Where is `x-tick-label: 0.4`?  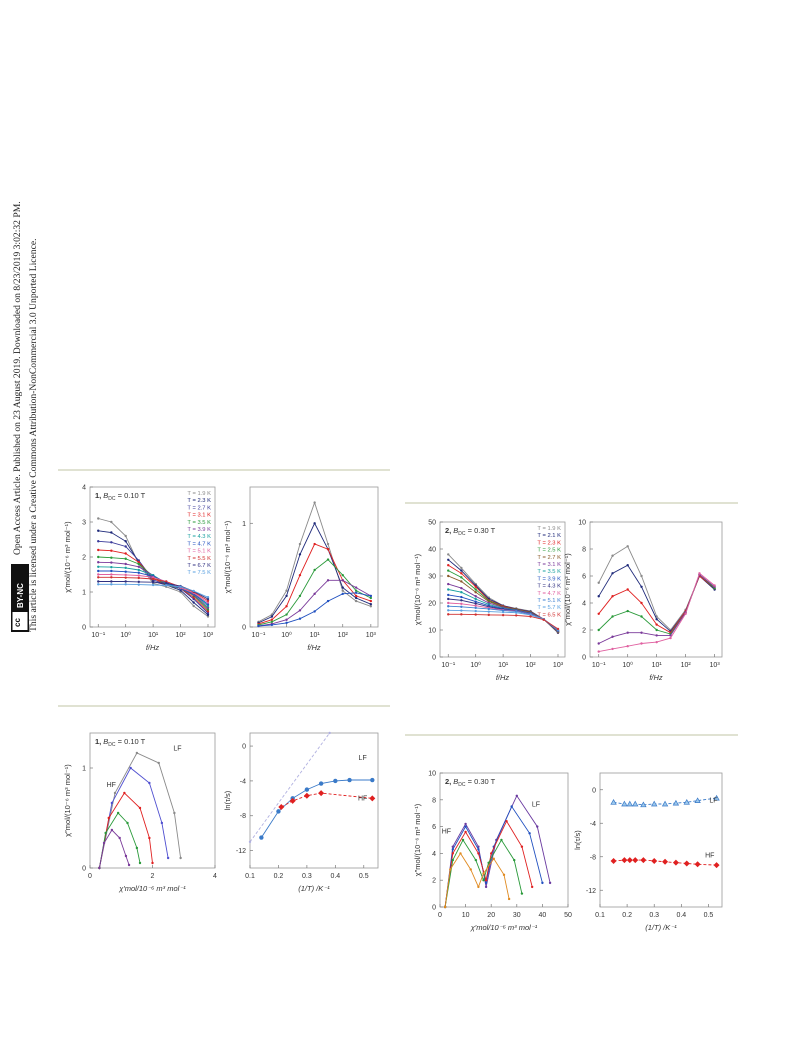 x-tick-label: 0.4 is located at coordinates (681, 915).